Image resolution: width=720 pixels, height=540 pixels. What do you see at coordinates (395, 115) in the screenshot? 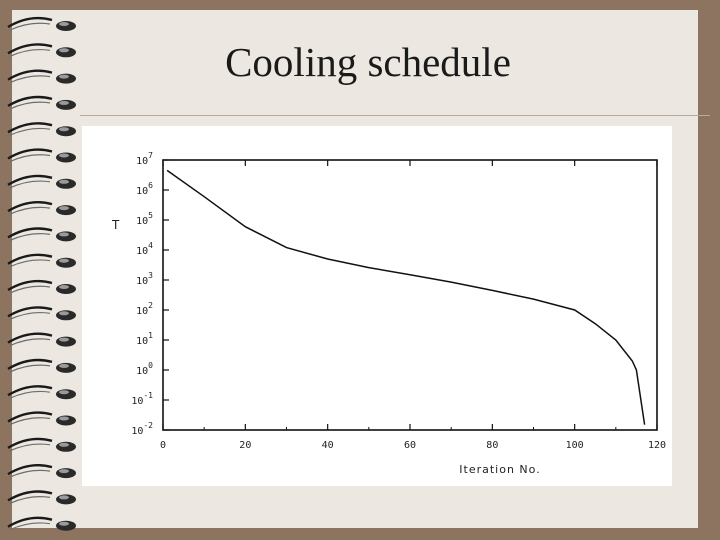
I see `title-divider` at bounding box center [395, 115].